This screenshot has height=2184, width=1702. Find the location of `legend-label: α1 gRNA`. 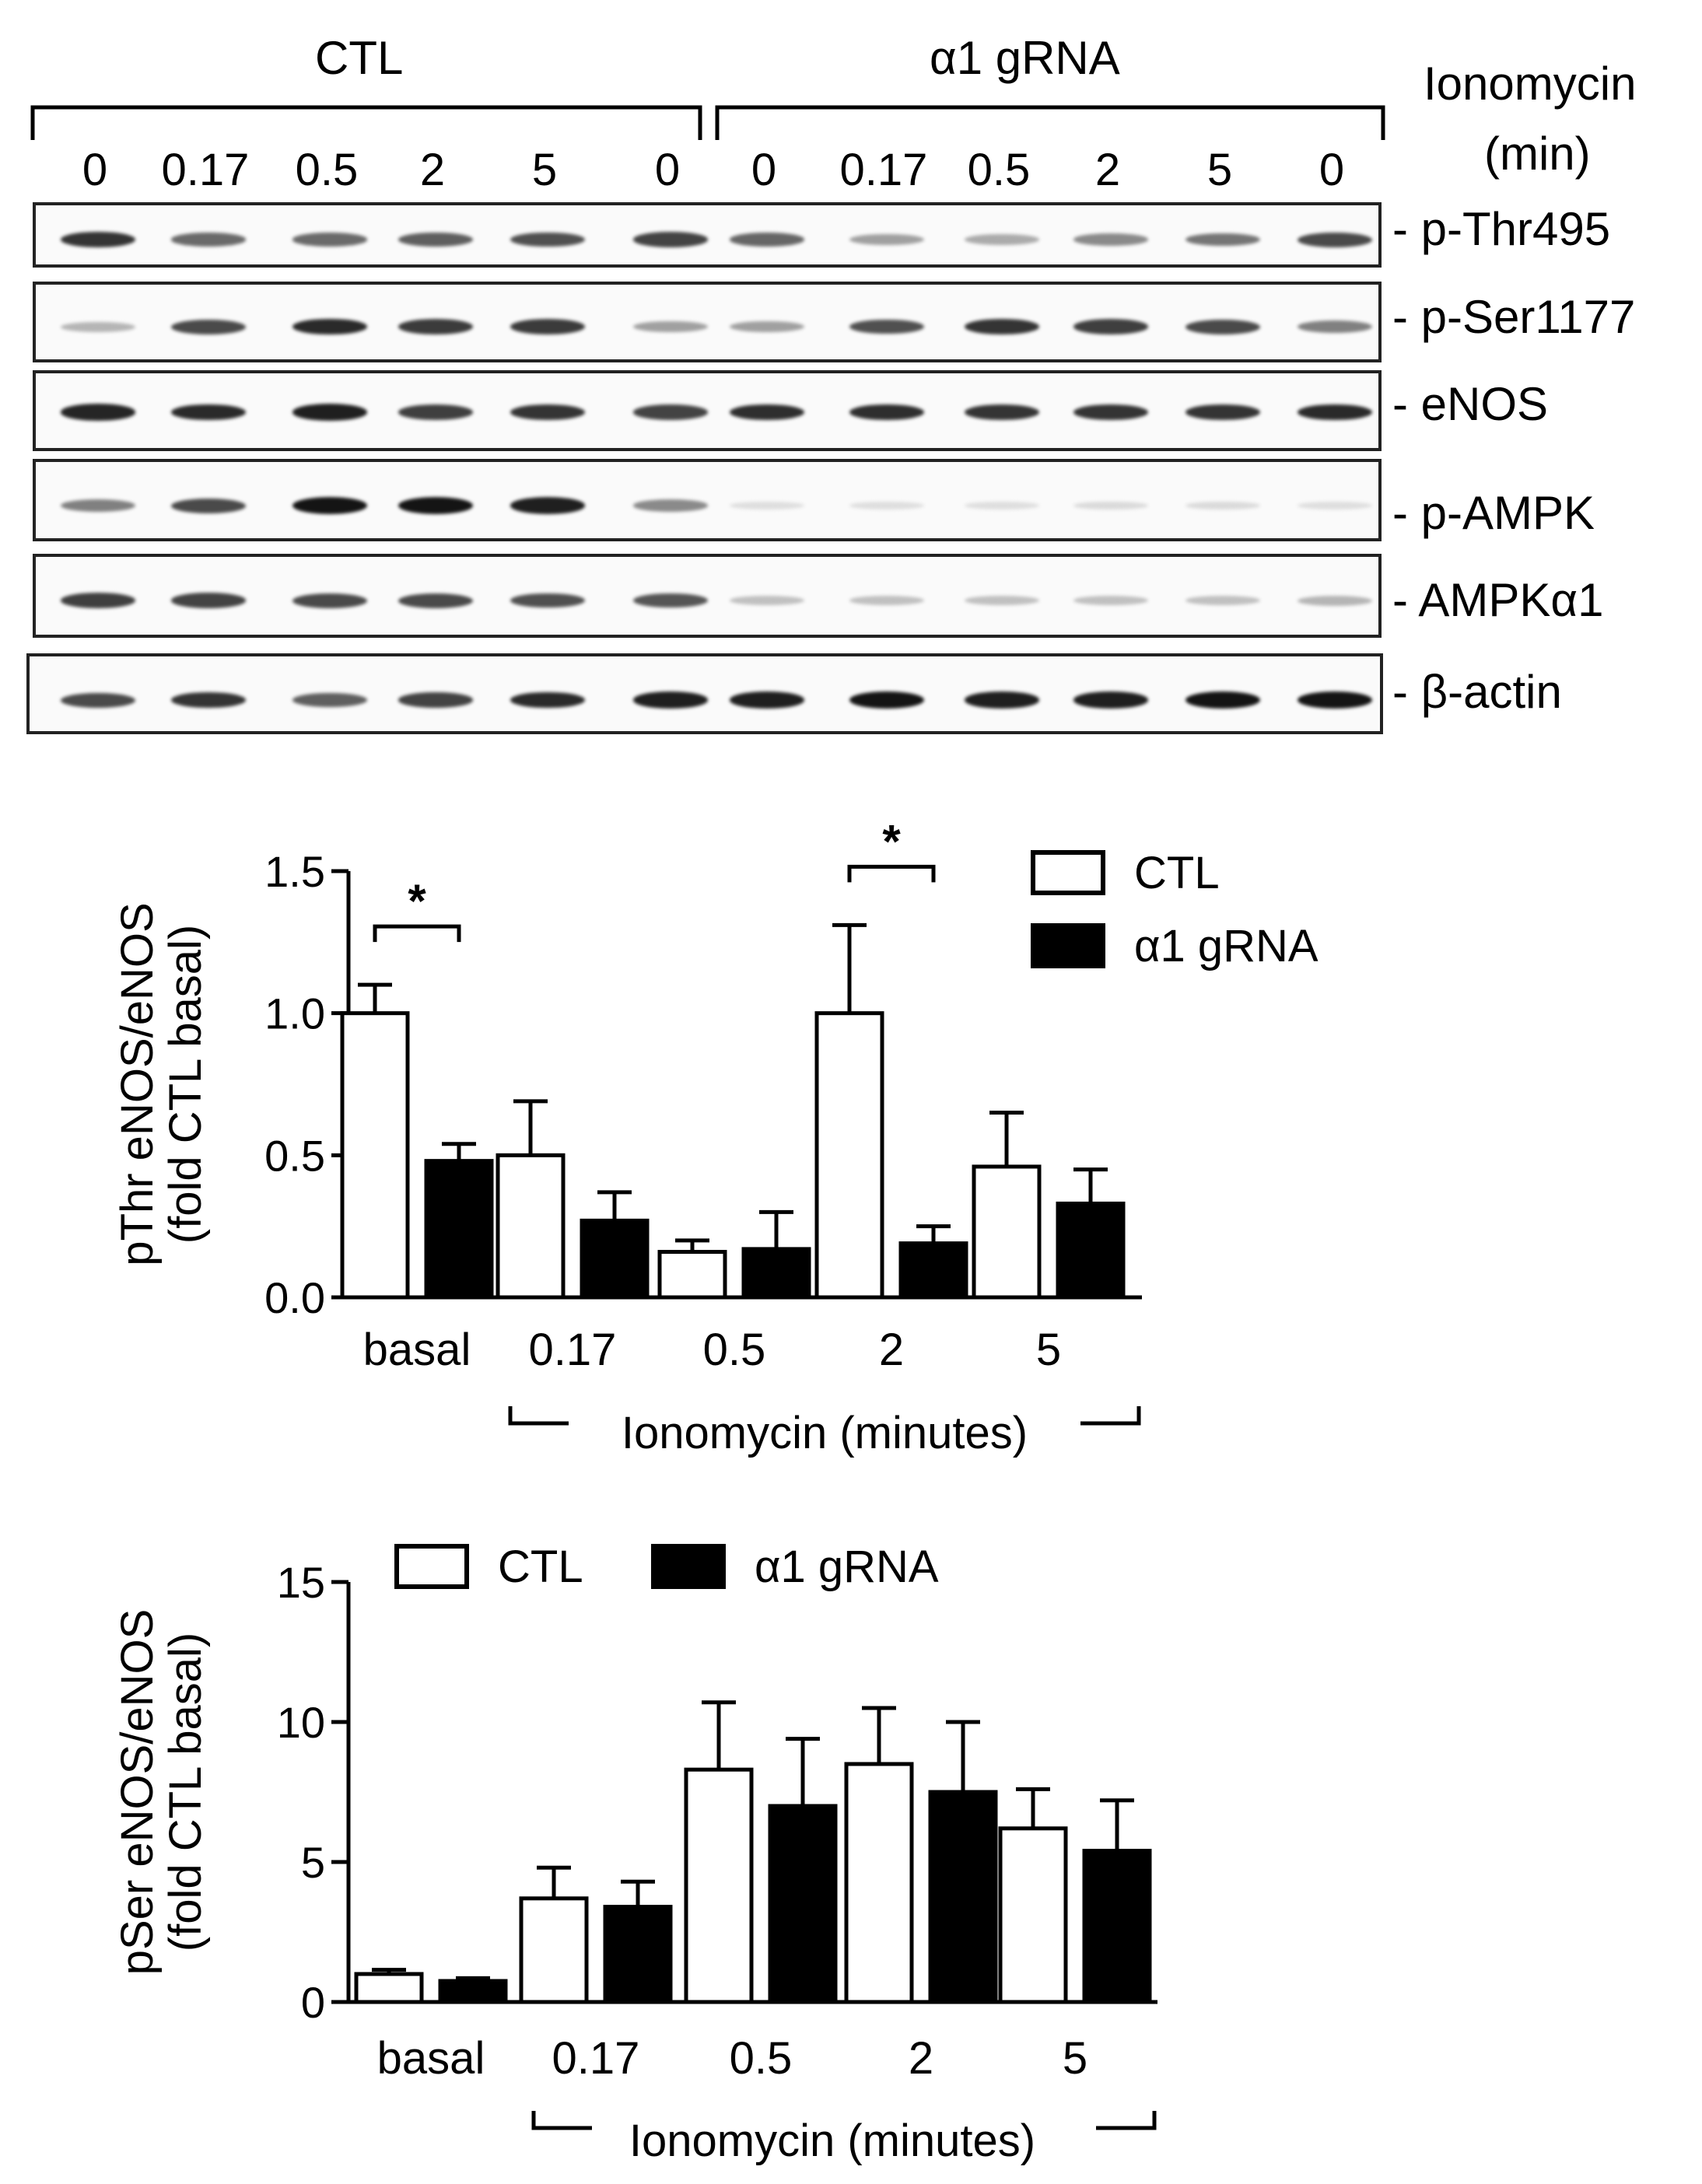

legend-label: α1 gRNA is located at coordinates (1226, 946).